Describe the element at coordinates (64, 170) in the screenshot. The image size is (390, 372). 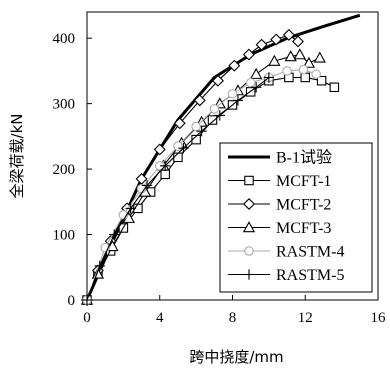
I see `y-tick-label: 200` at that location.